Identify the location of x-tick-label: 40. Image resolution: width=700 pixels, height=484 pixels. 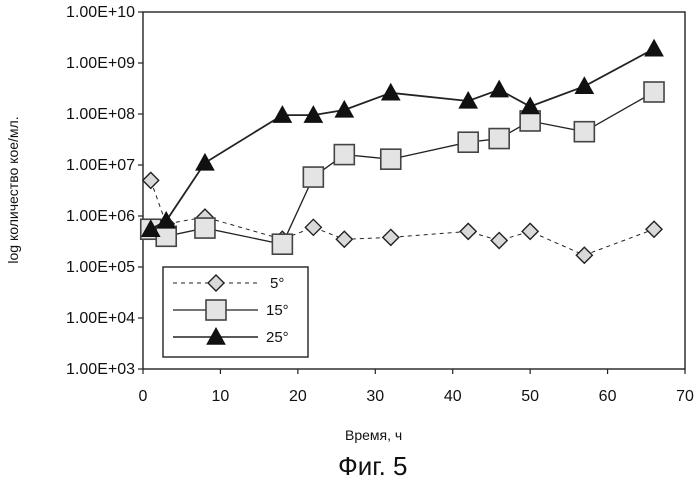
(453, 396).